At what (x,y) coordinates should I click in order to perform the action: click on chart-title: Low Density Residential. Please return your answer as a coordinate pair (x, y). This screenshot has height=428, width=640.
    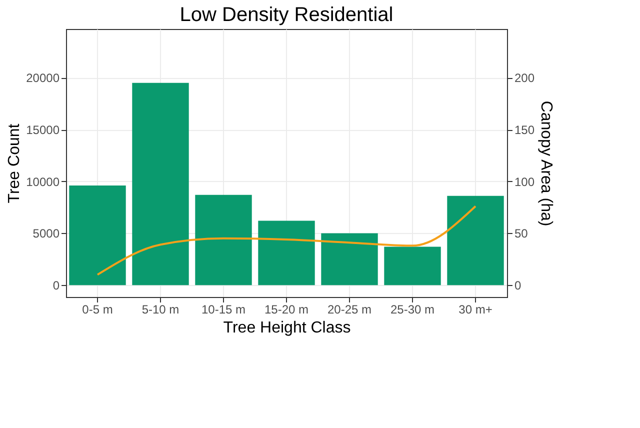
    Looking at the image, I should click on (287, 15).